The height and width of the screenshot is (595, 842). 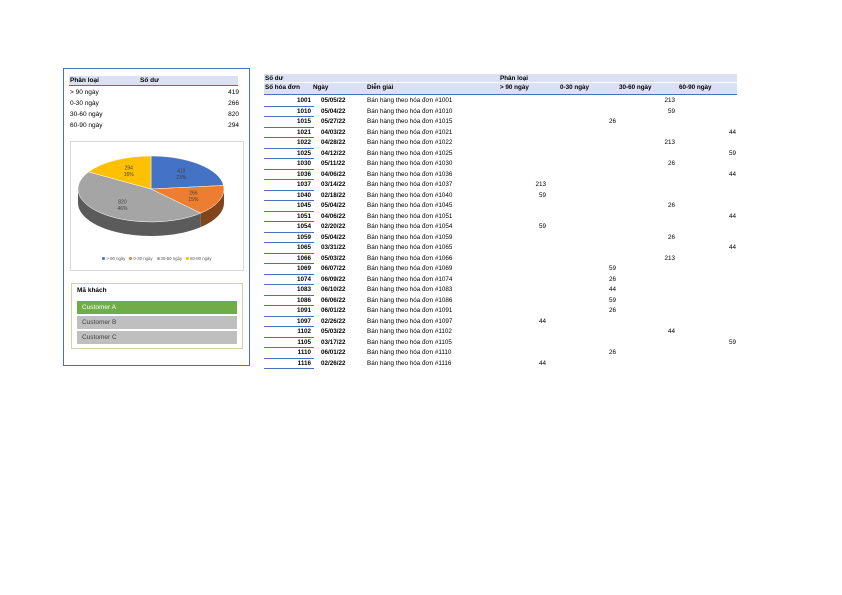 I want to click on data-label-percent: 15%, so click(x=193, y=200).